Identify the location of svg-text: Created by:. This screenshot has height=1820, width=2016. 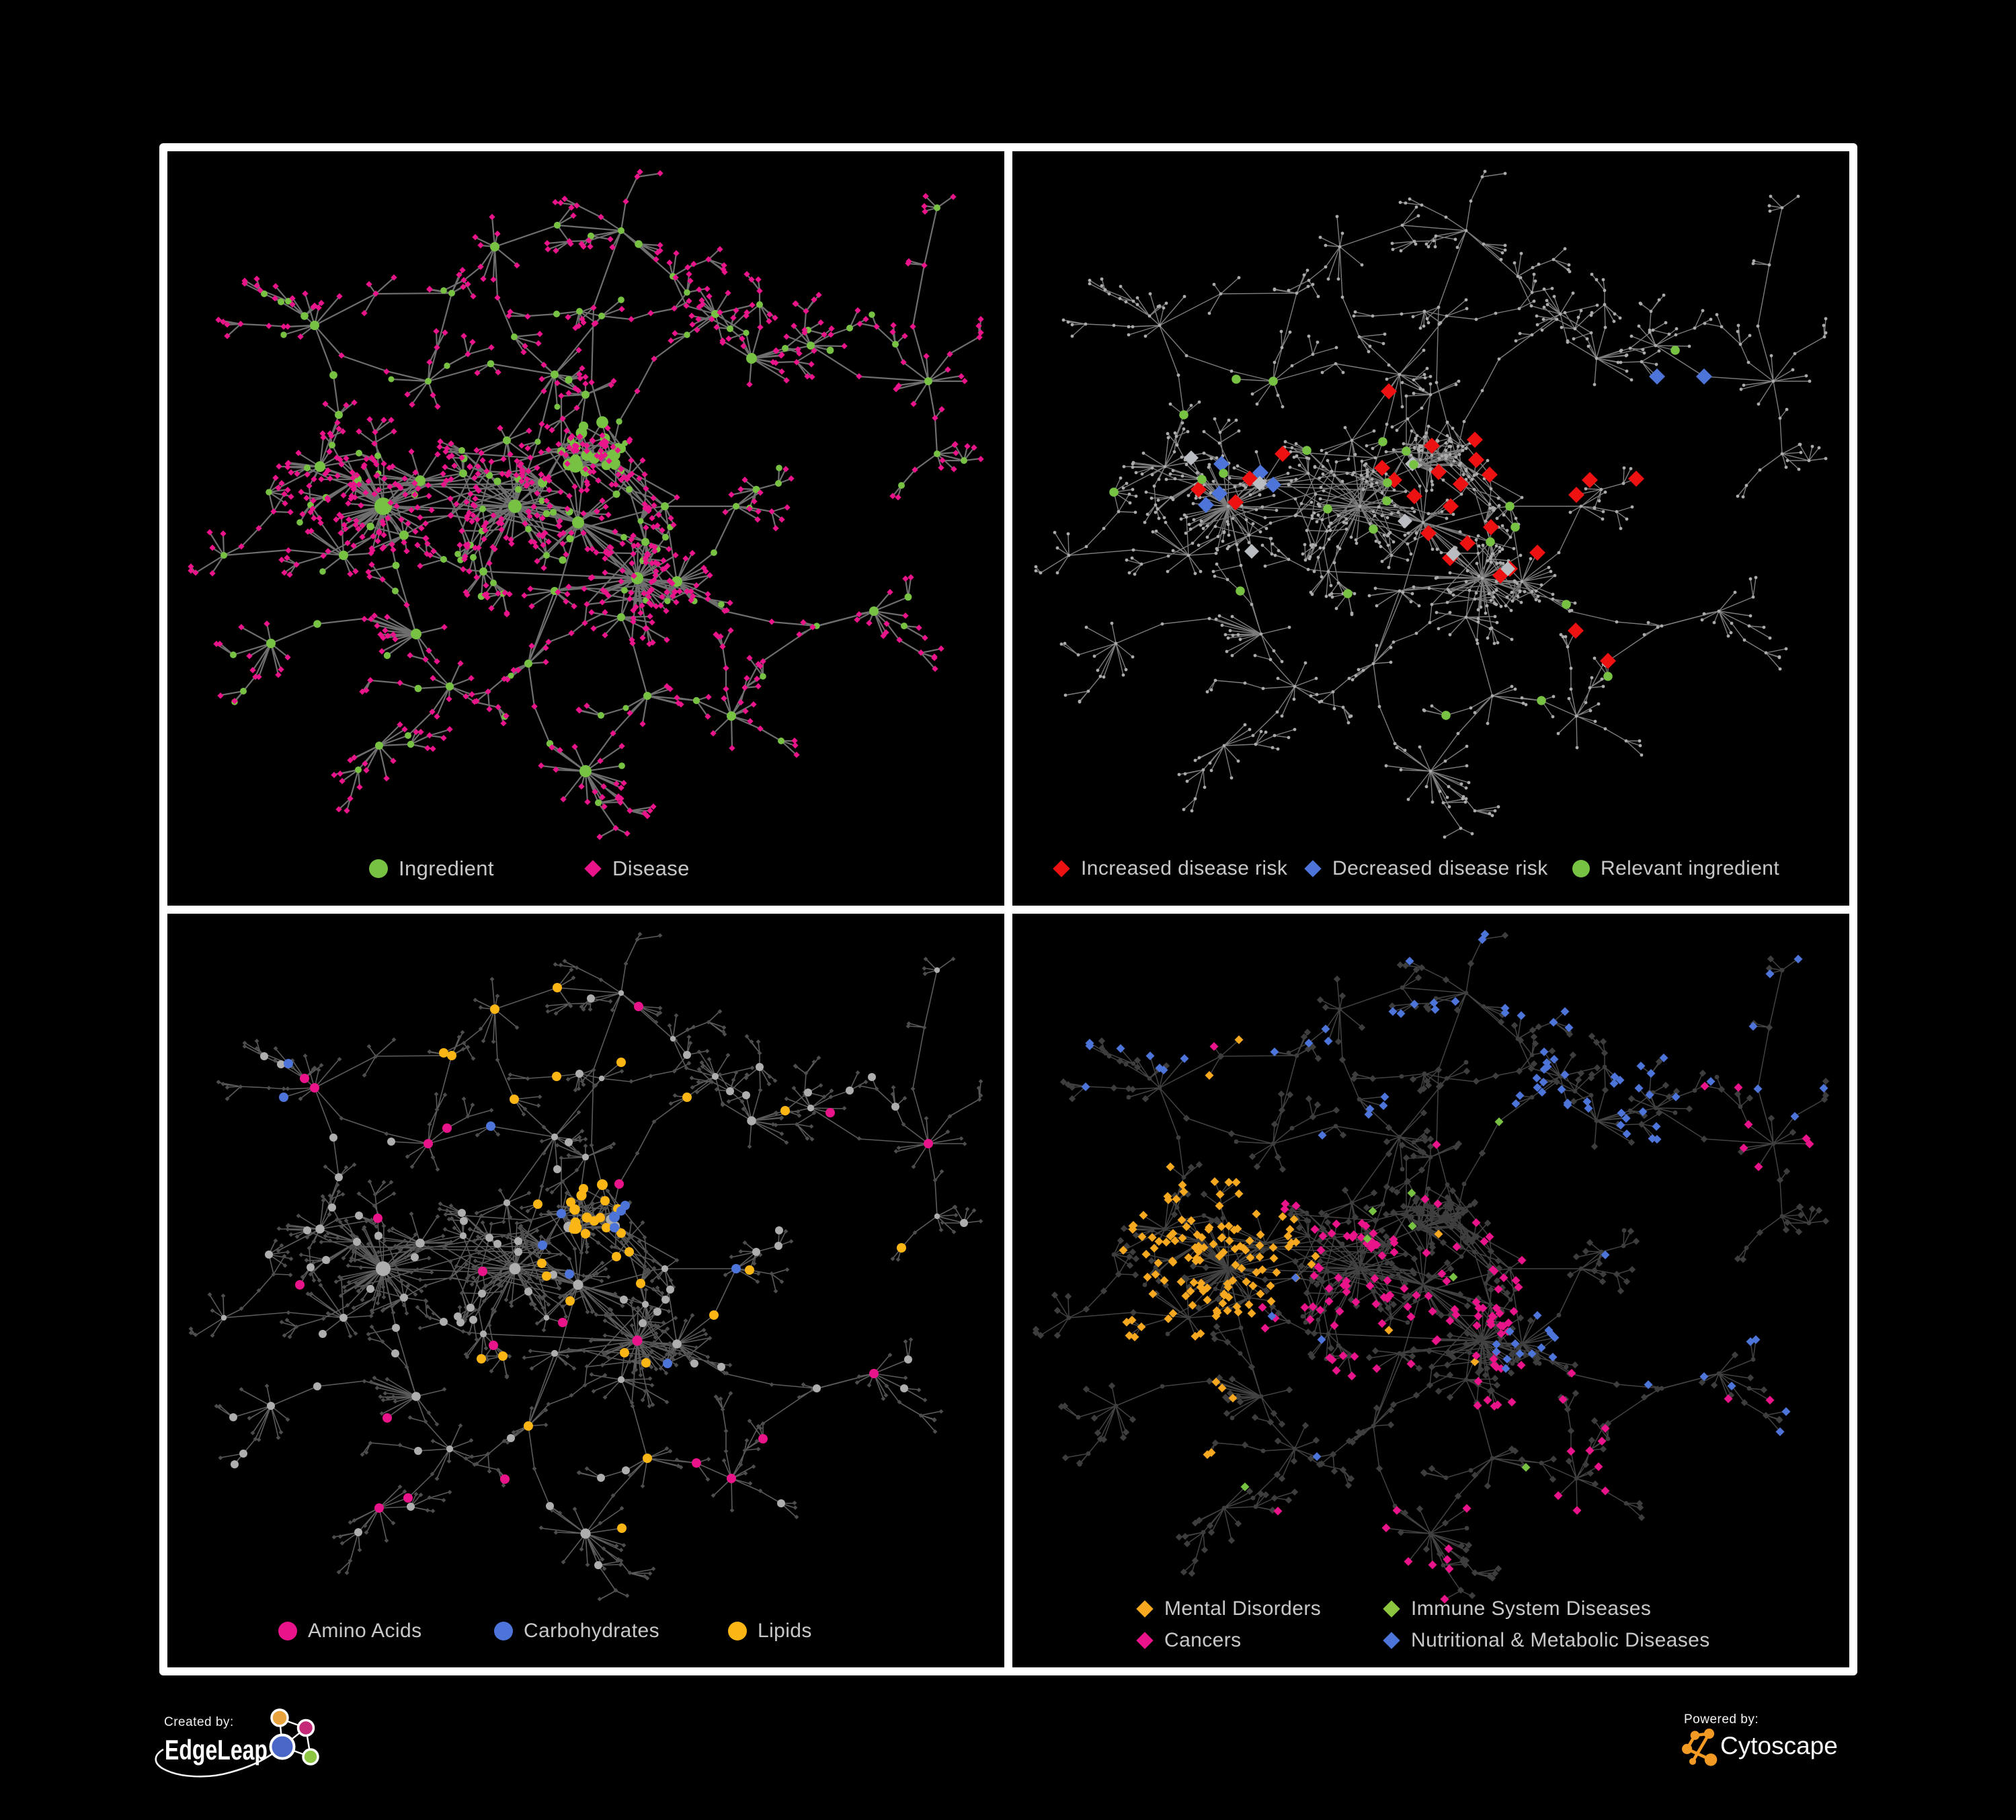
(199, 1722).